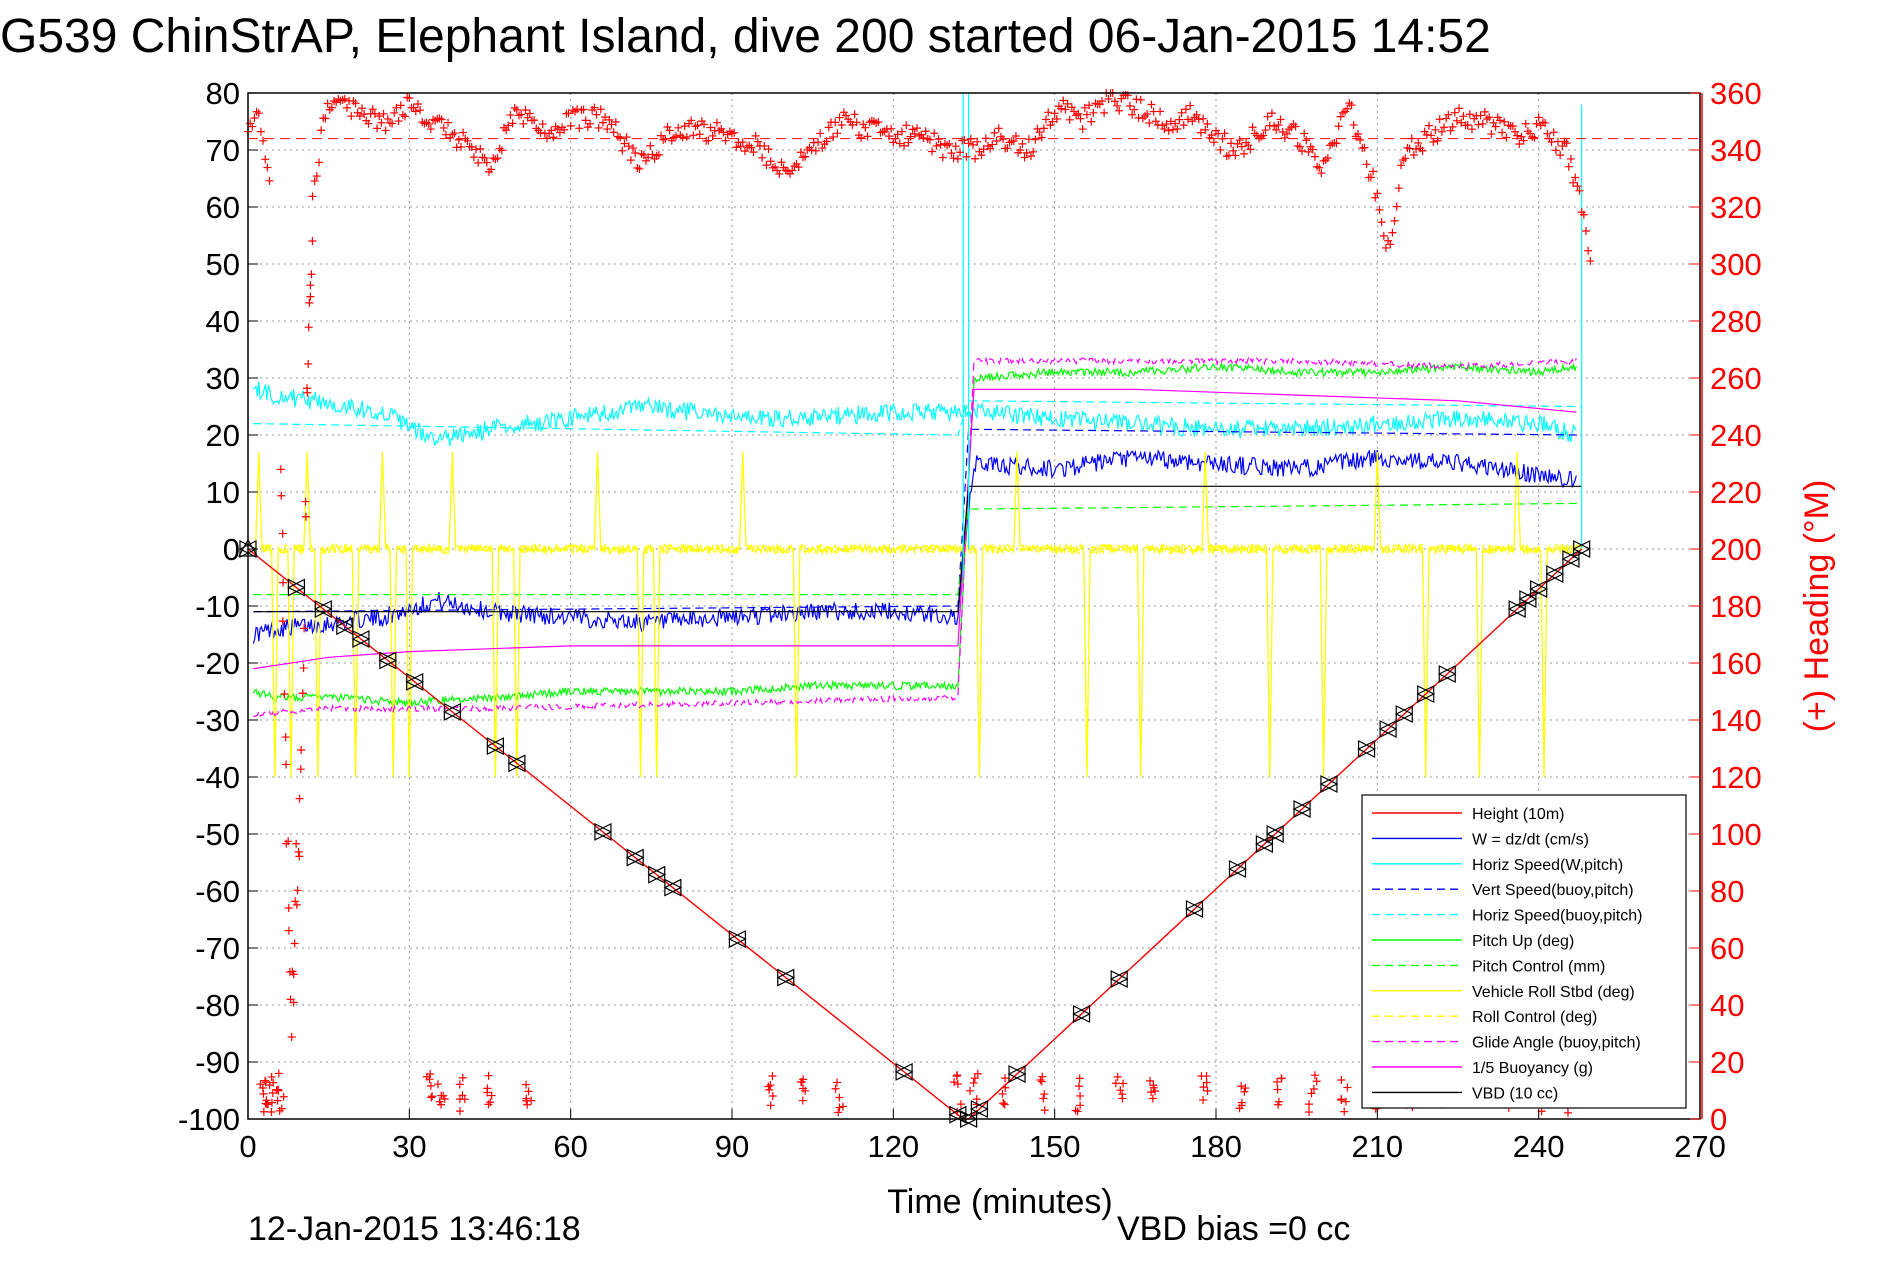 The height and width of the screenshot is (1262, 1891). I want to click on legend-item-label: Roll Control (deg), so click(1534, 1017).